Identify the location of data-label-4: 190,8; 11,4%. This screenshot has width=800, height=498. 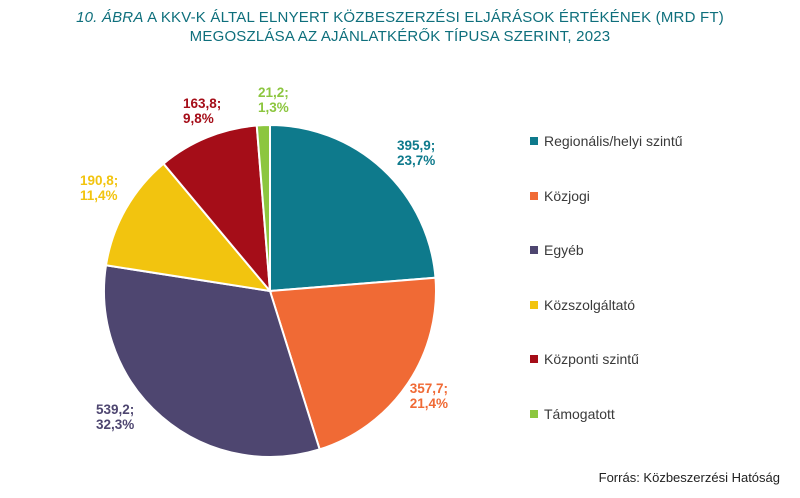
(99, 188).